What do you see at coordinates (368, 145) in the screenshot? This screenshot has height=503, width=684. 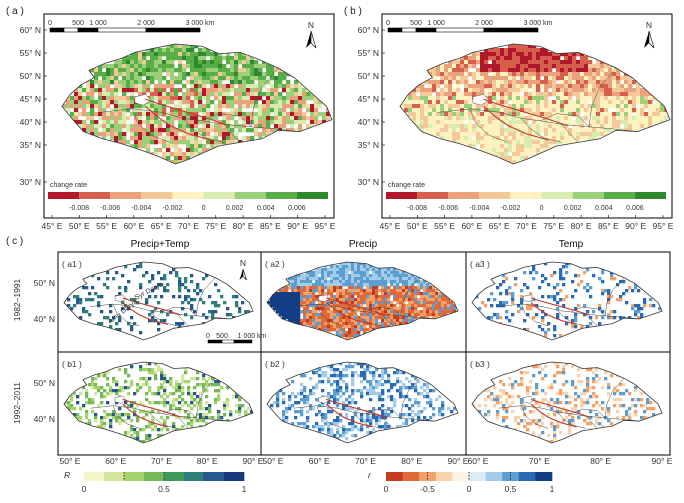 I see `latitude-label: 35° N` at bounding box center [368, 145].